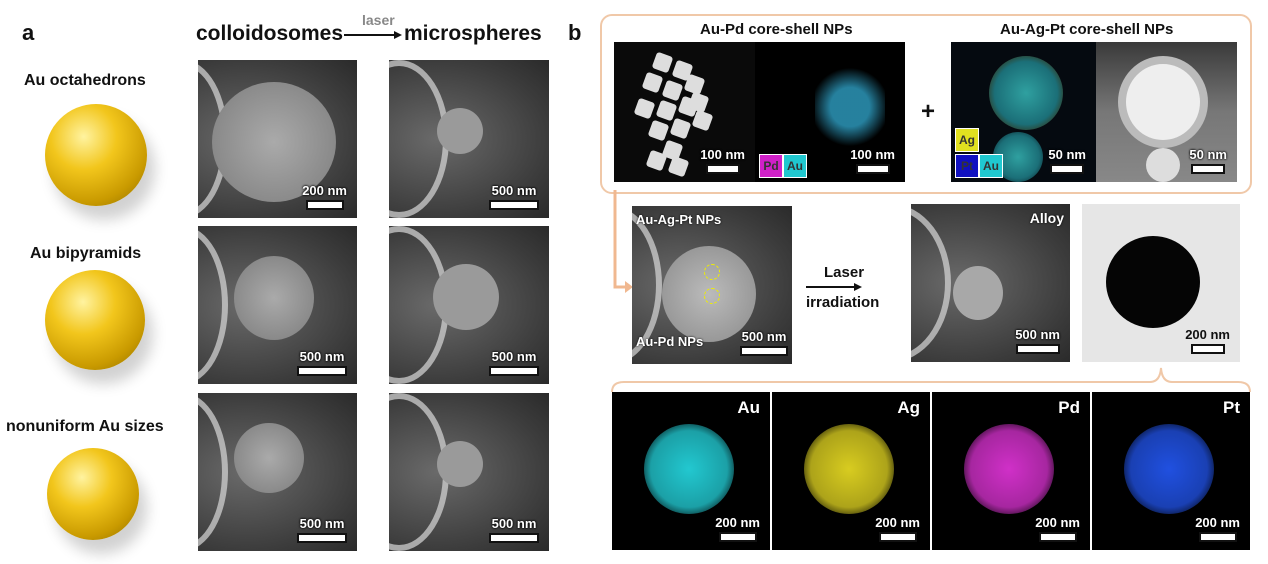 This screenshot has height=564, width=1268. Describe the element at coordinates (712, 285) in the screenshot. I see `mixed-colloidosome-image: Au-Ag-Pt NPs Au-Pd NPs 500 nm` at that location.